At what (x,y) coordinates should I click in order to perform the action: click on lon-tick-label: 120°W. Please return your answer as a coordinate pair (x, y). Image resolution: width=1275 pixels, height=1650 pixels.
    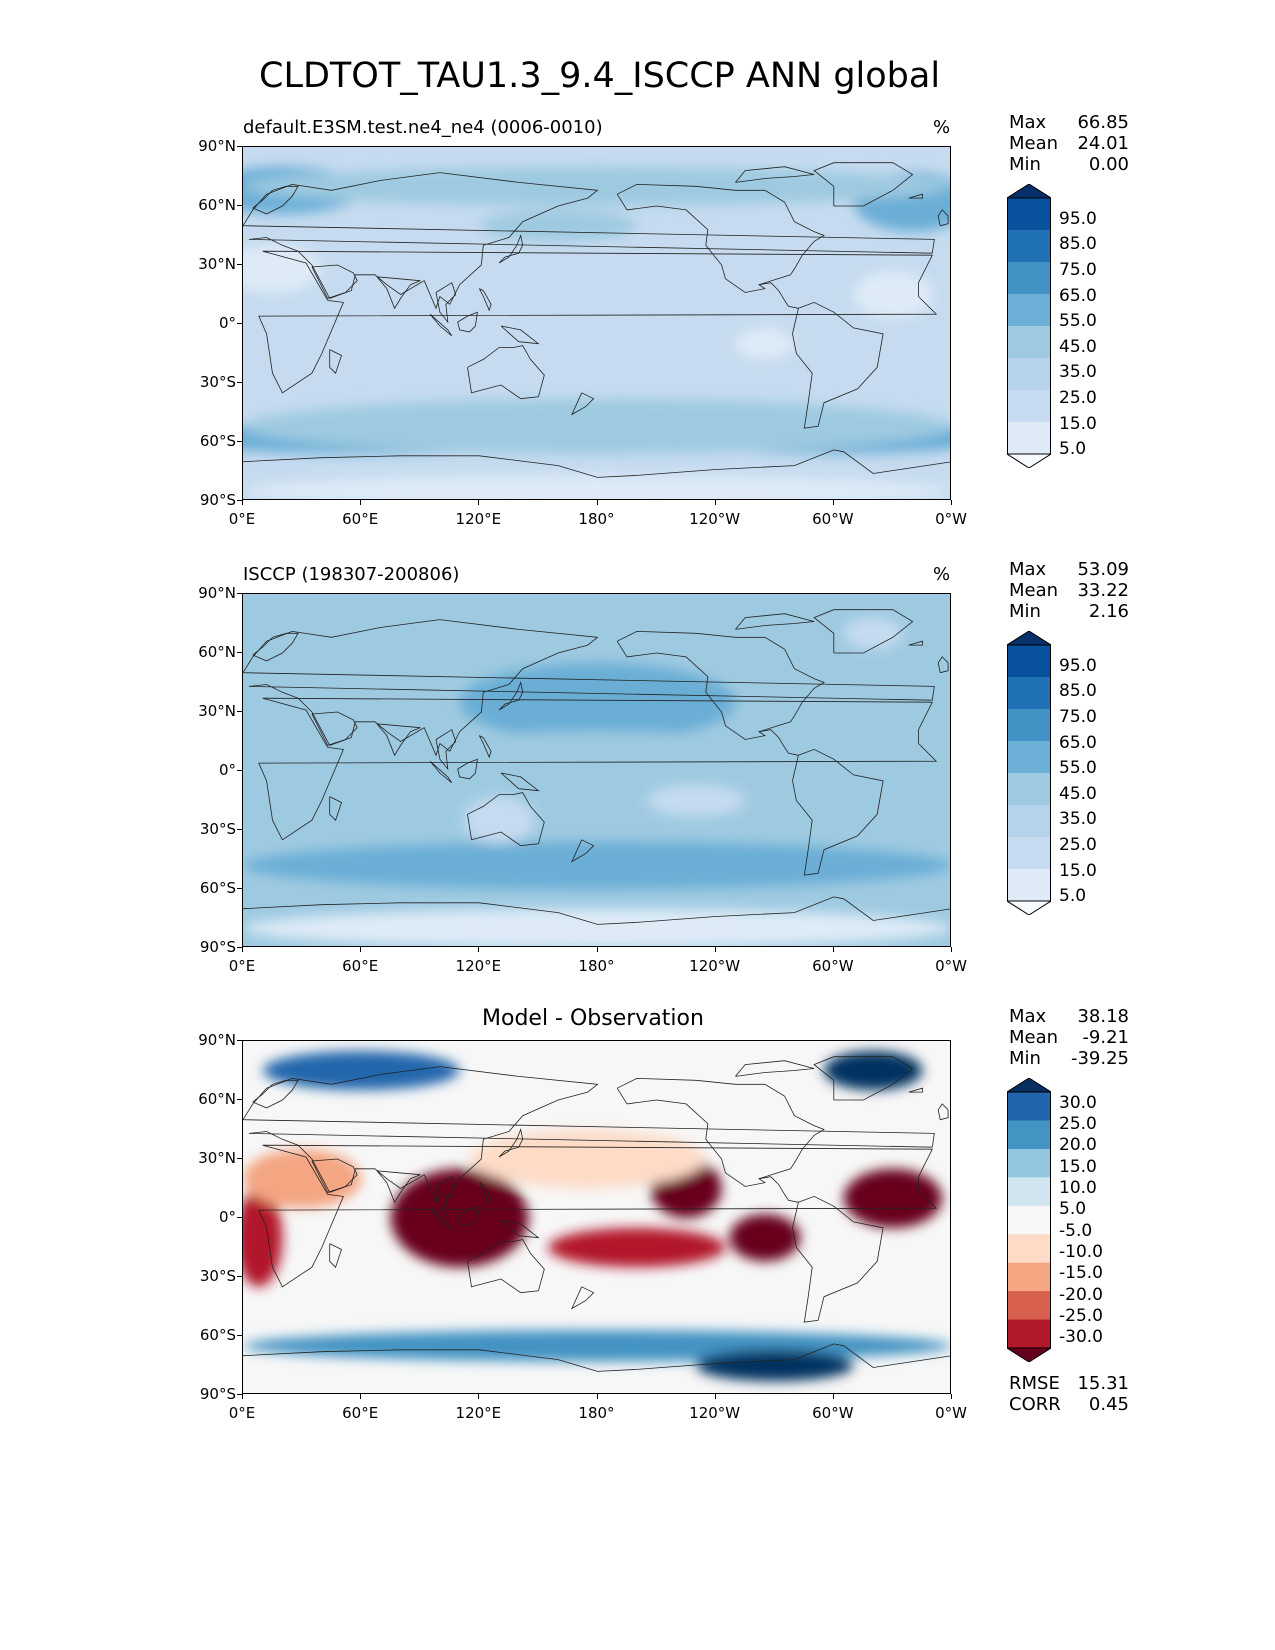
    Looking at the image, I should click on (715, 966).